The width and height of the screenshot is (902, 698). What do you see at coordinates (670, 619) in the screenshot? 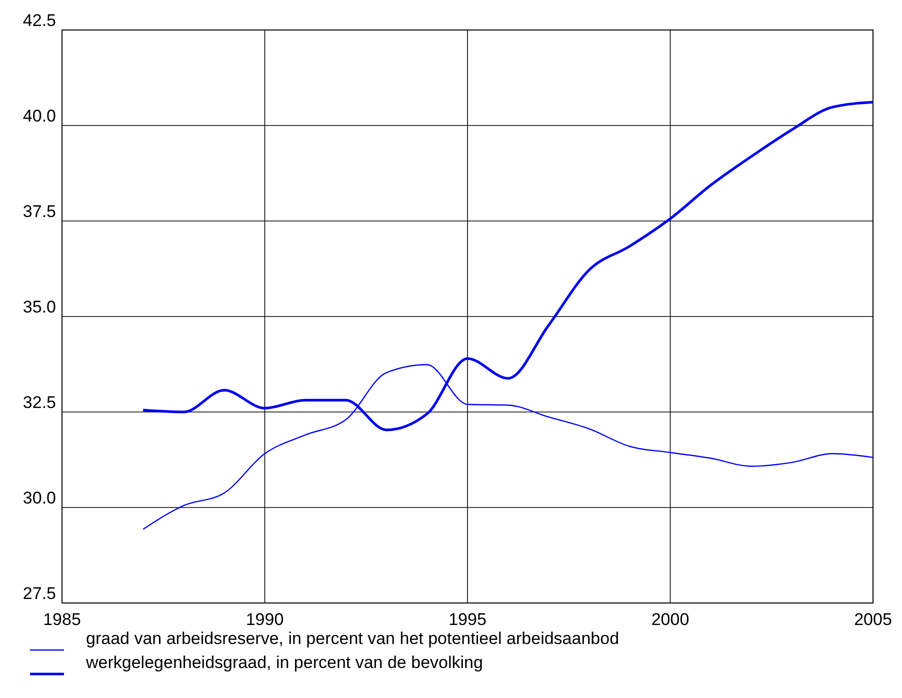
I see `x-tick-label: 2000` at bounding box center [670, 619].